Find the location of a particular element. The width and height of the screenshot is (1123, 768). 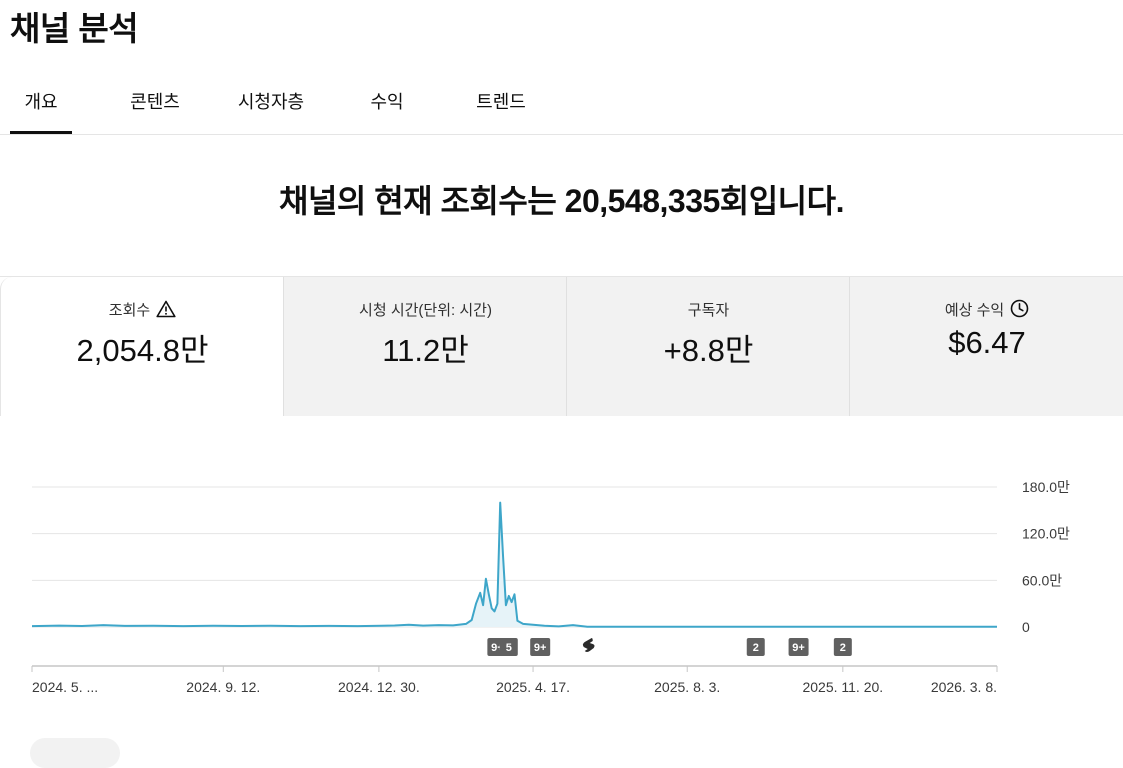

metric-label: 구독자 is located at coordinates (708, 310).